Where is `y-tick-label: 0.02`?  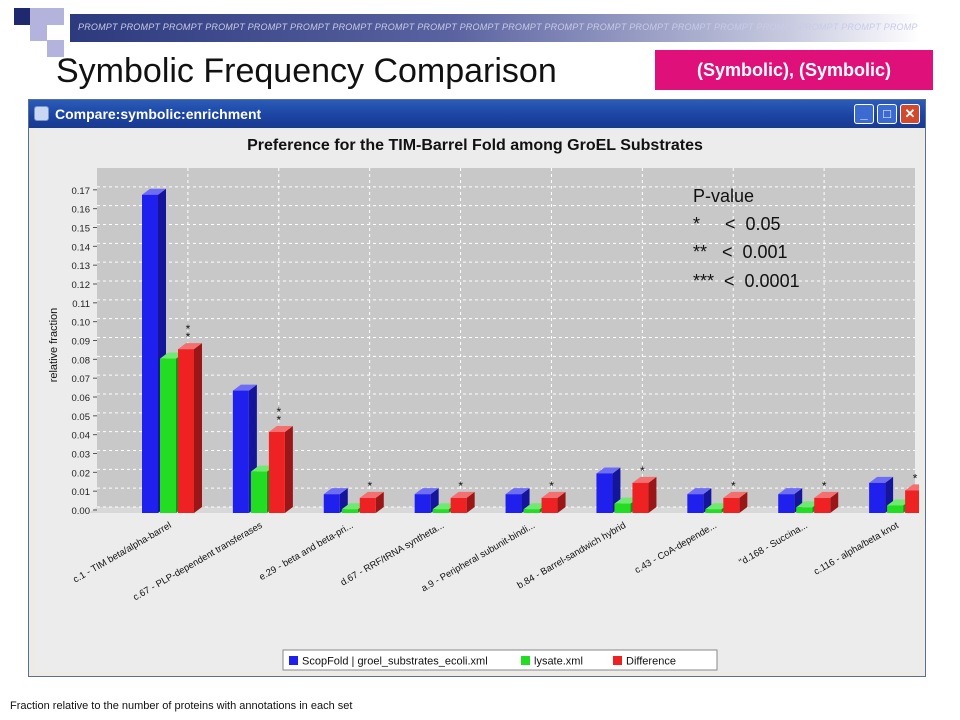
y-tick-label: 0.02 is located at coordinates (81, 473).